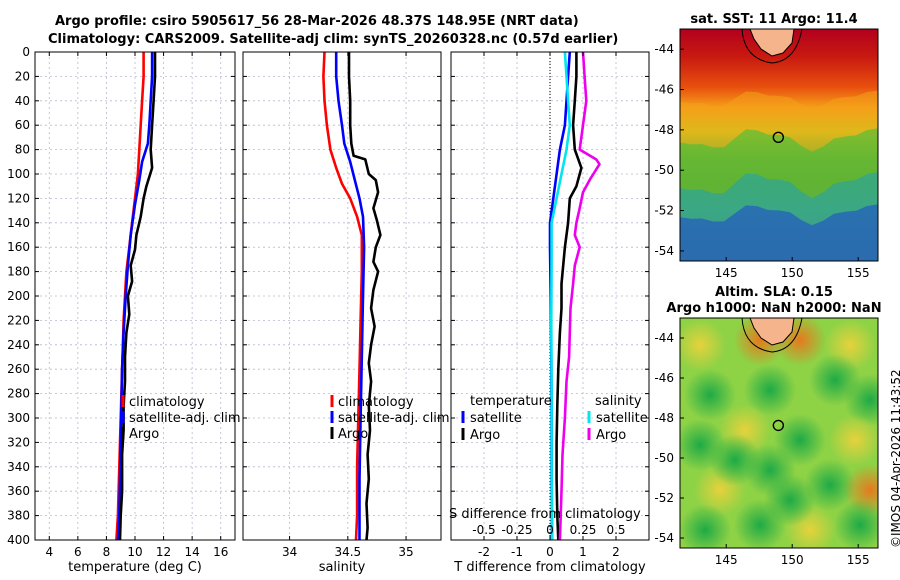  What do you see at coordinates (220, 552) in the screenshot?
I see `x-tick-label: 16` at bounding box center [220, 552].